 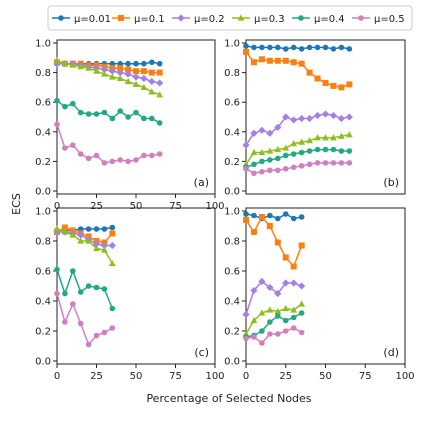 I want to click on legend-label: μ=0.3, so click(x=269, y=19).